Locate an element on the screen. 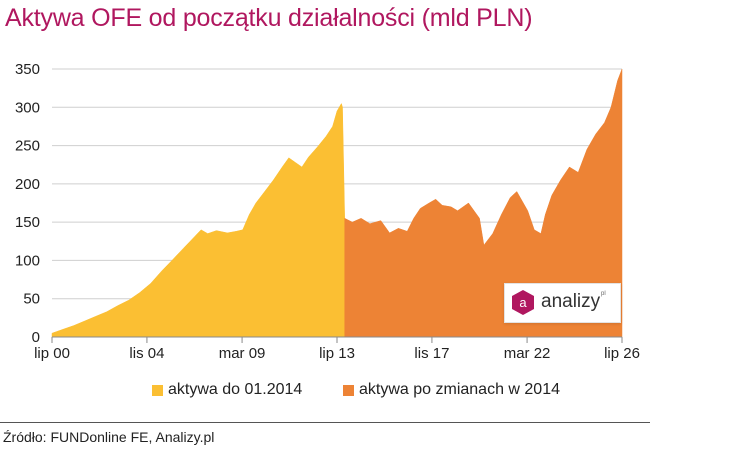 The image size is (749, 453). legend-label: aktywa po zmianach w 2014 is located at coordinates (459, 389).